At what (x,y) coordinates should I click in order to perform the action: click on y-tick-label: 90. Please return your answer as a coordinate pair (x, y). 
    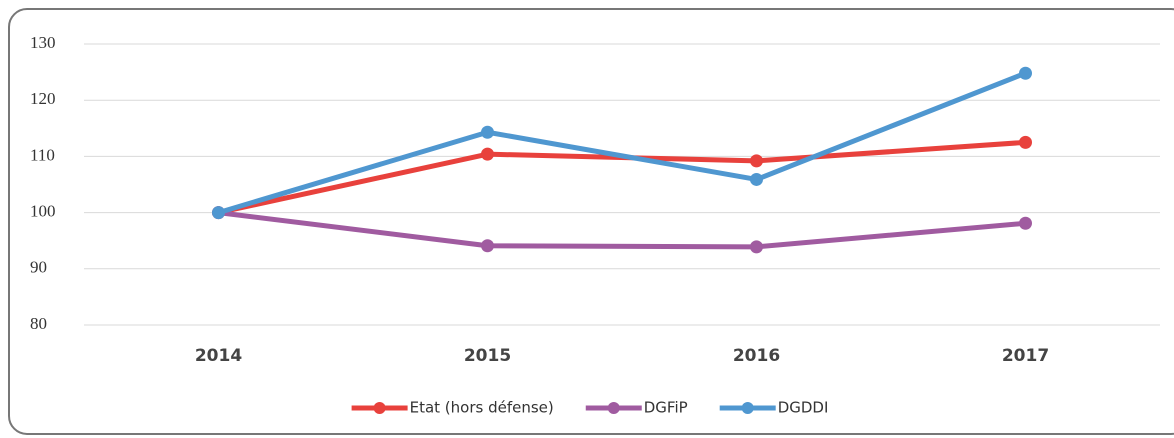
    Looking at the image, I should click on (38, 267).